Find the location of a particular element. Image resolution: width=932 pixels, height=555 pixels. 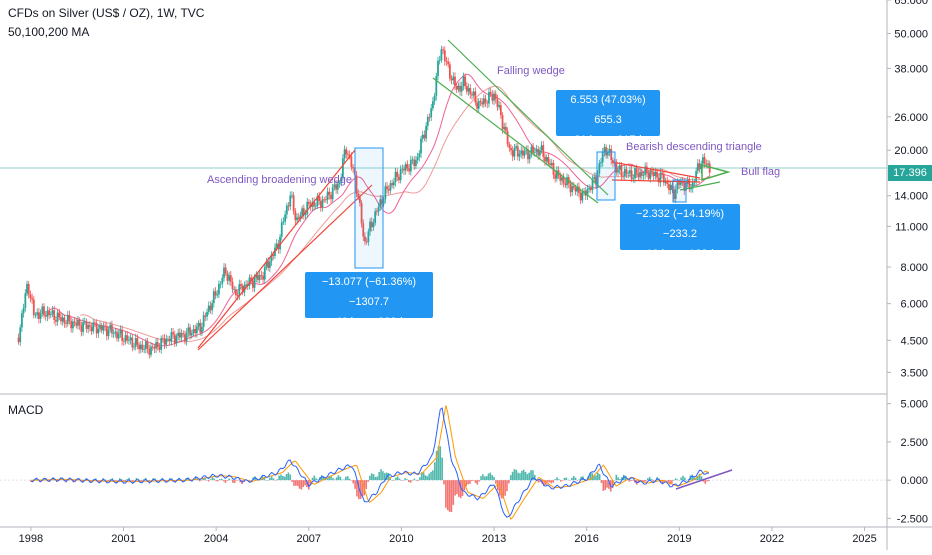

annotation-bull-flag: Bull flag is located at coordinates (761, 172).